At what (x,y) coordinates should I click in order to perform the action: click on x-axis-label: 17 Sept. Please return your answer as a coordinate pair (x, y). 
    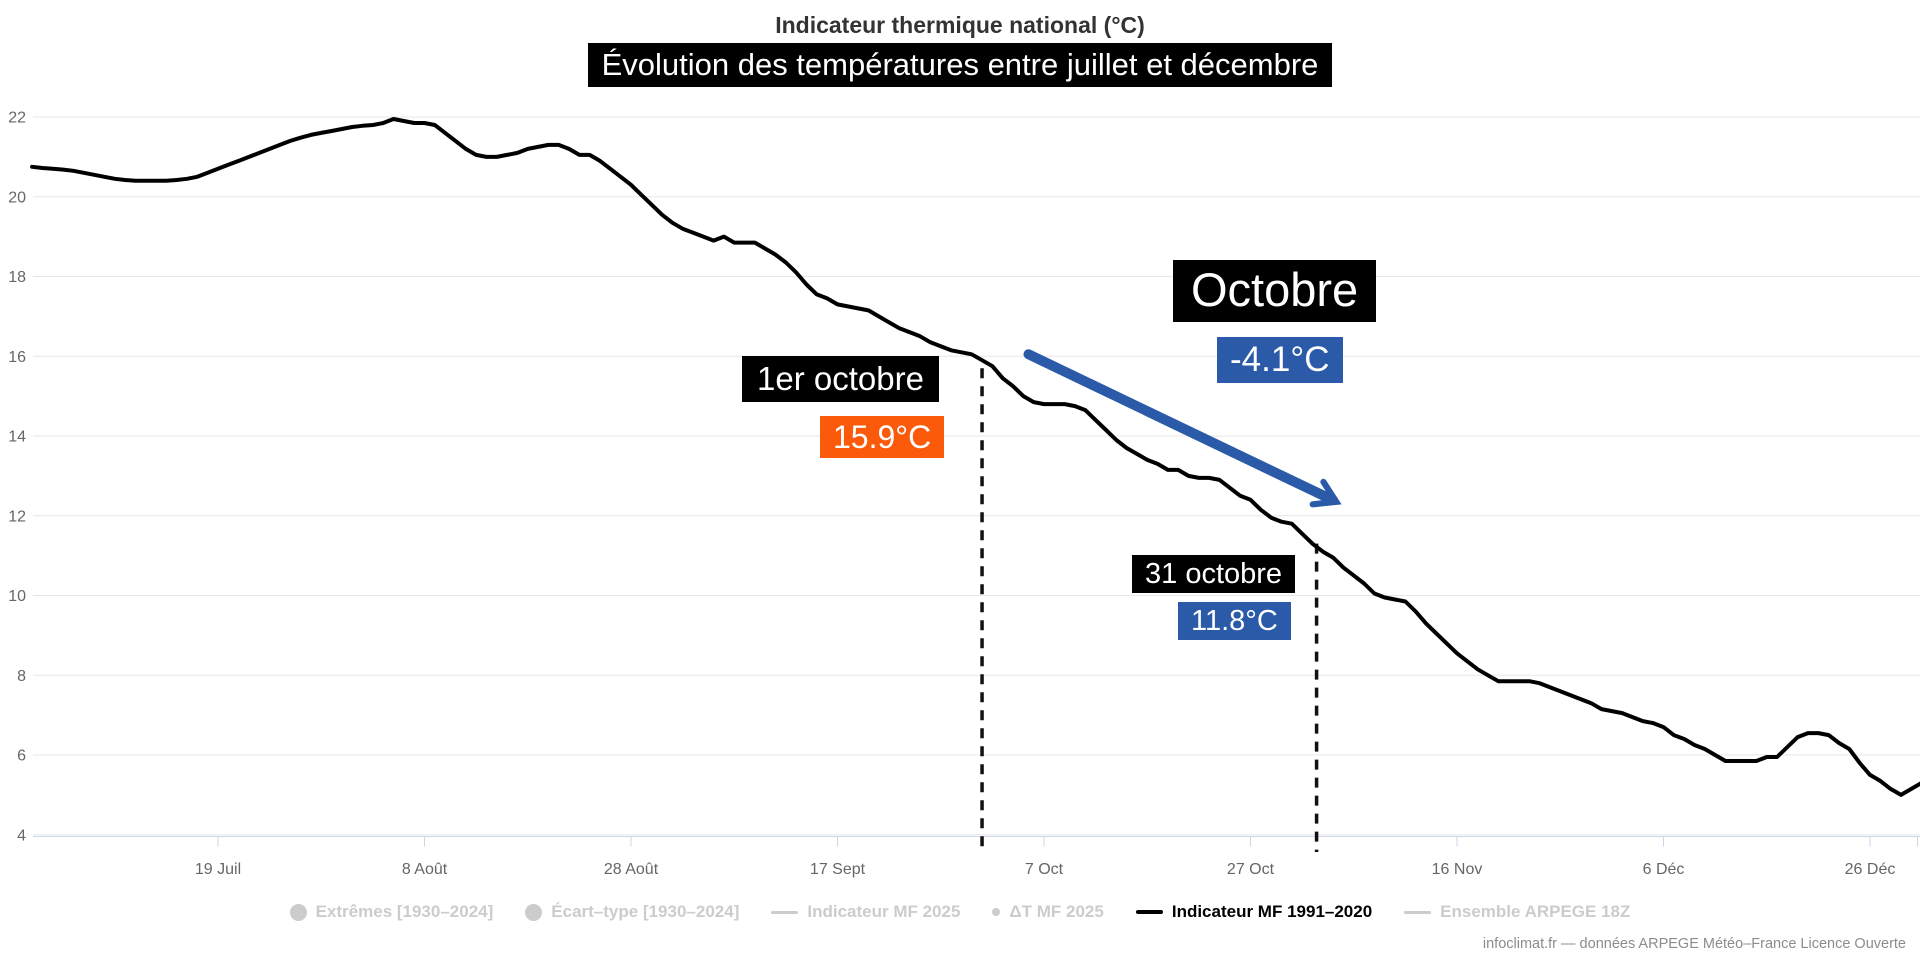
    Looking at the image, I should click on (838, 869).